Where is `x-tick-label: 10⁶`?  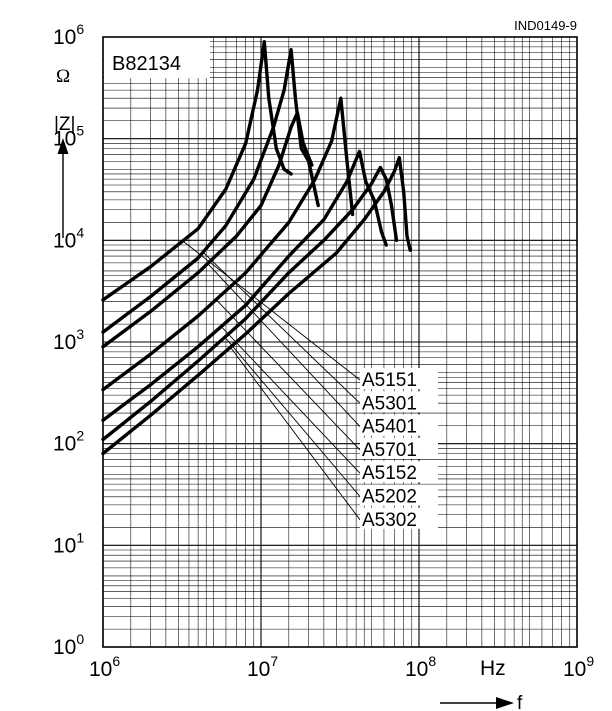 x-tick-label: 10⁶ is located at coordinates (104, 667).